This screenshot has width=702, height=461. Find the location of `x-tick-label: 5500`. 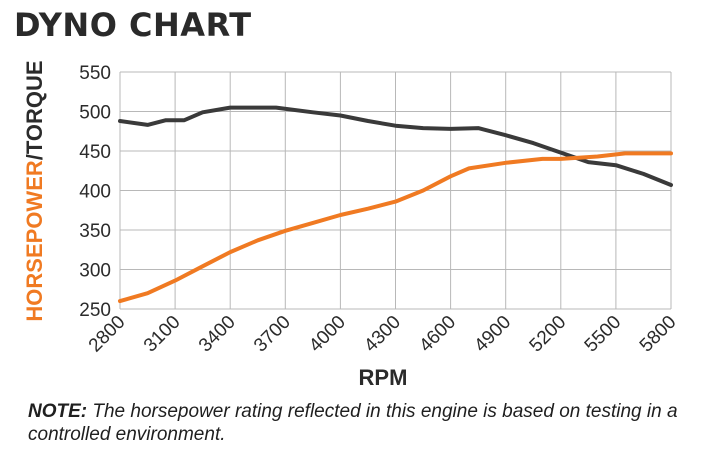

x-tick-label: 5500 is located at coordinates (603, 334).